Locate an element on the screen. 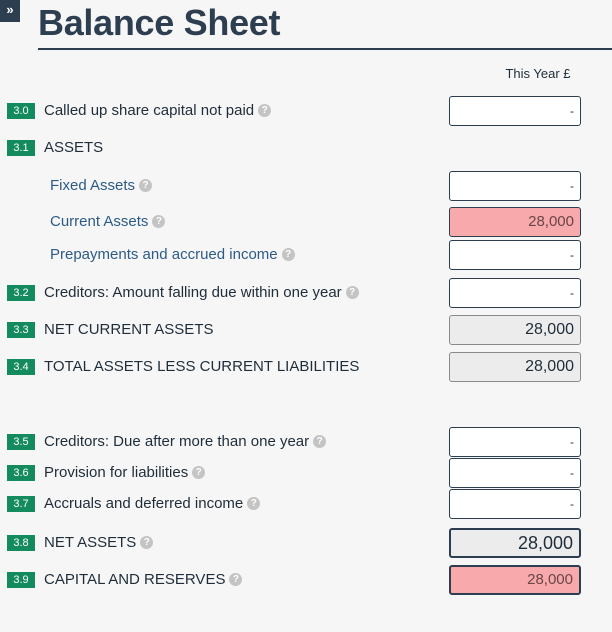 The height and width of the screenshot is (632, 612). row-provision-for-liabilities: 3.6 Provision for liabilities? - is located at coordinates (306, 473).